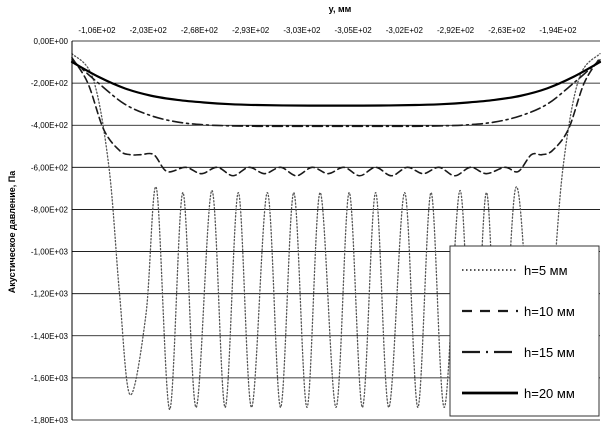  What do you see at coordinates (549, 311) in the screenshot?
I see `legend-label: h=10 мм` at bounding box center [549, 311].